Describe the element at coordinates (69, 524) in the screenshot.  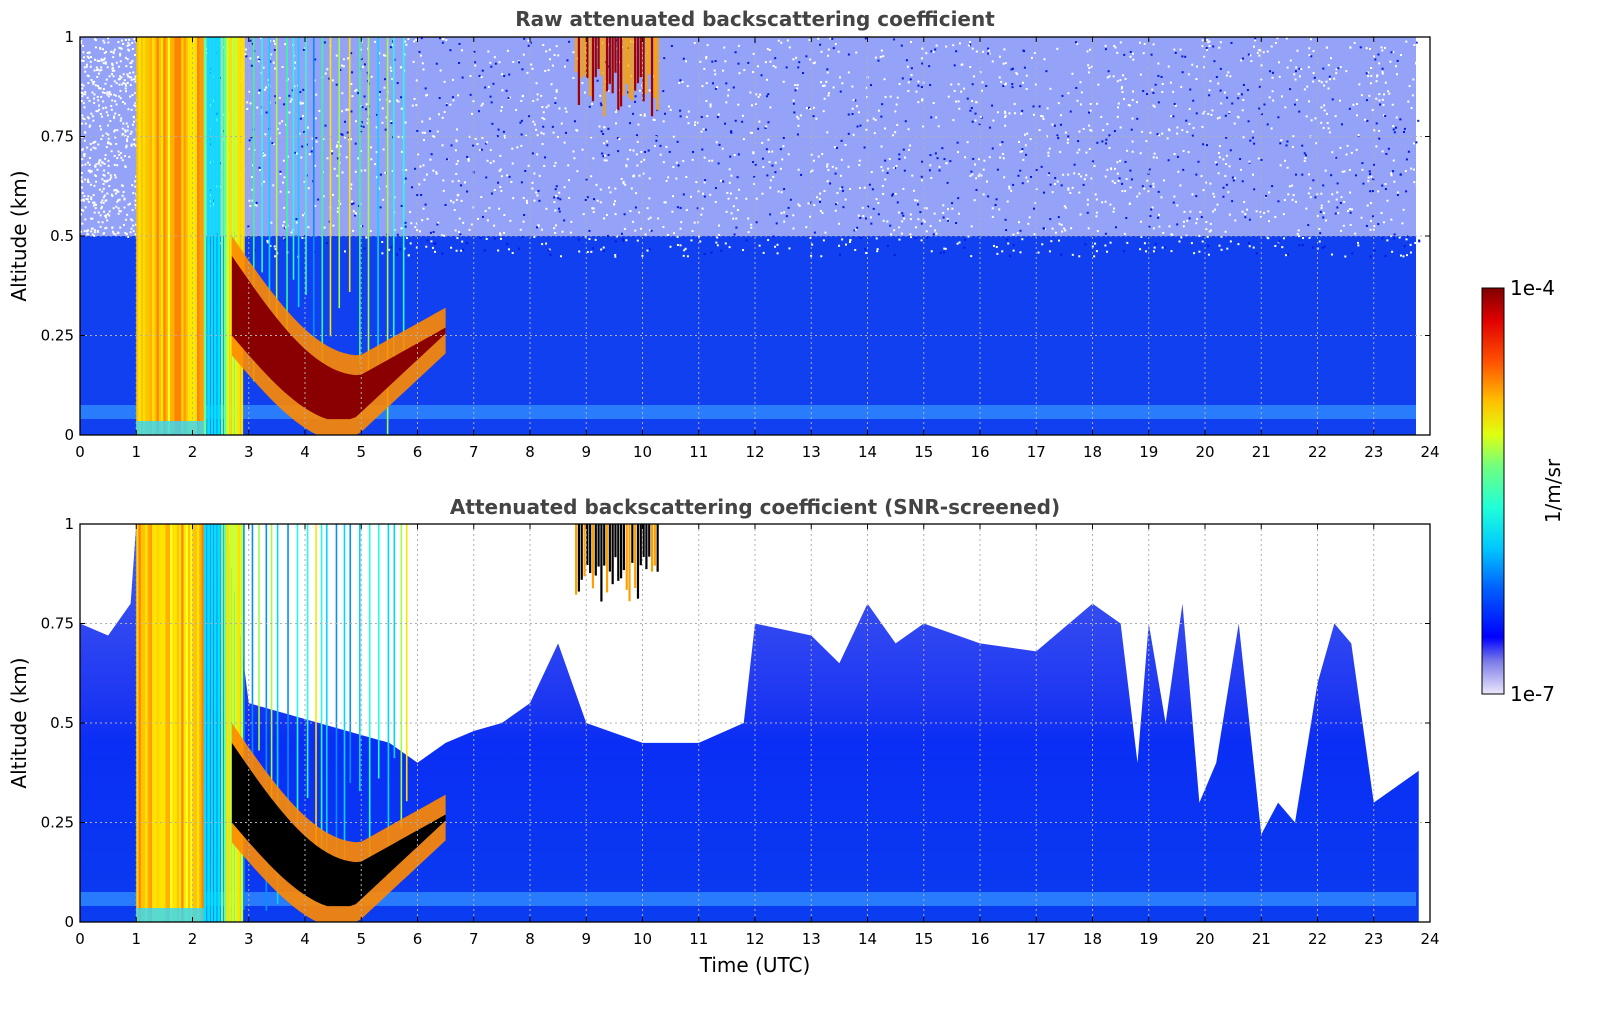
I see `y-tick-label: 1` at that location.